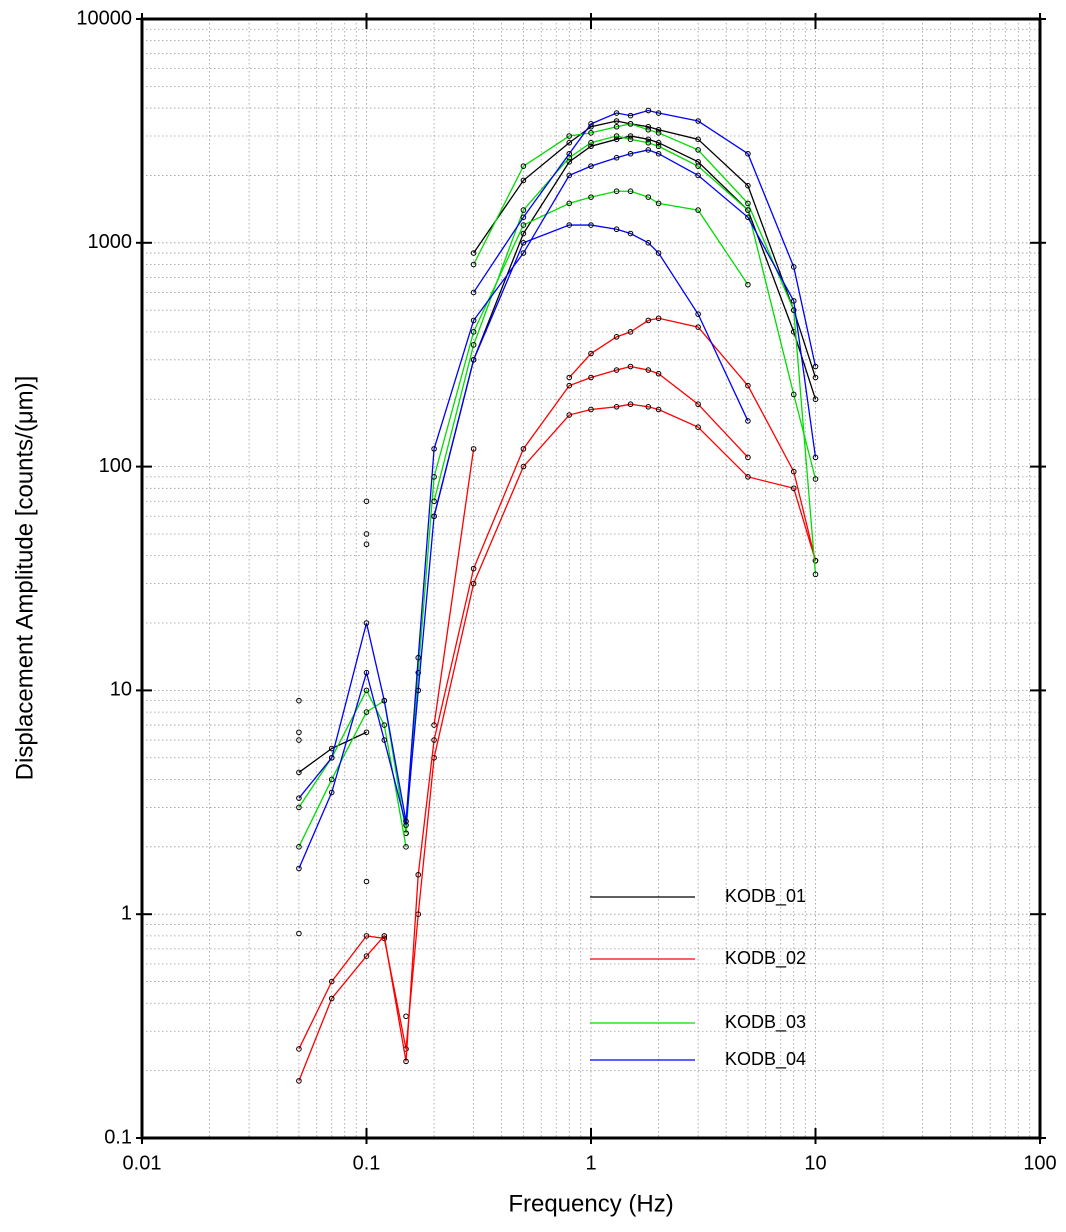  I want to click on x-tick-label: 1, so click(590, 1163).